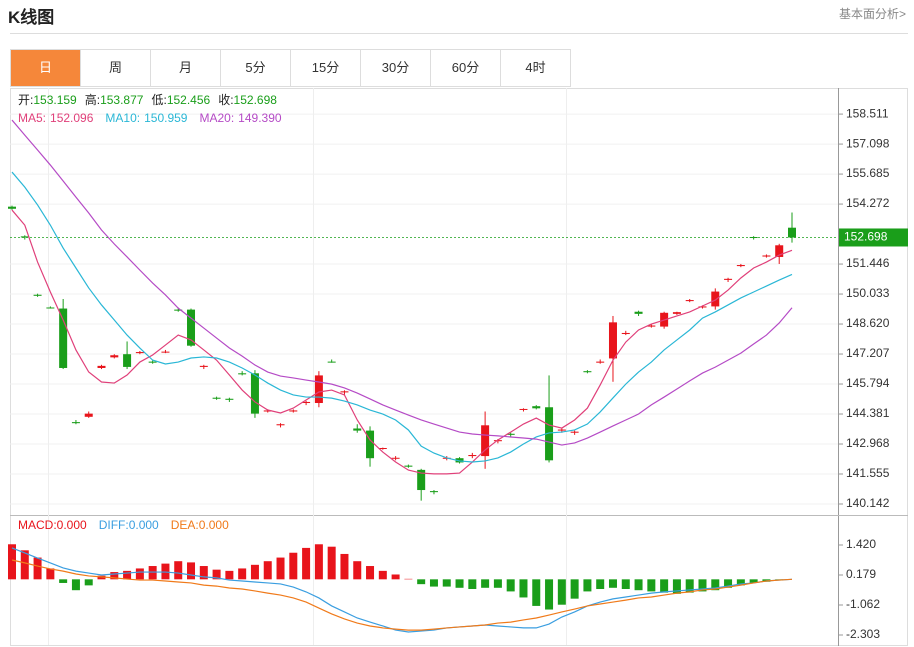 This screenshot has width=914, height=647. Describe the element at coordinates (158, 100) in the screenshot. I see `ohlc-label: 低:` at that location.